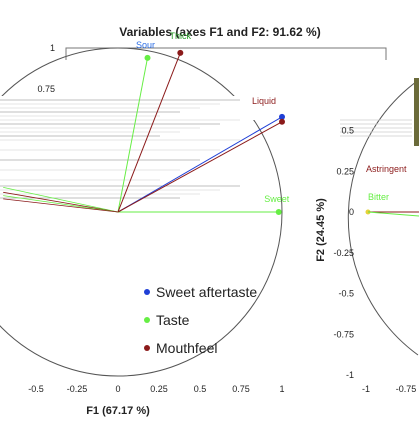 The width and height of the screenshot is (419, 423). What do you see at coordinates (346, 294) in the screenshot?
I see `y-tick-label: -0.5` at bounding box center [346, 294].